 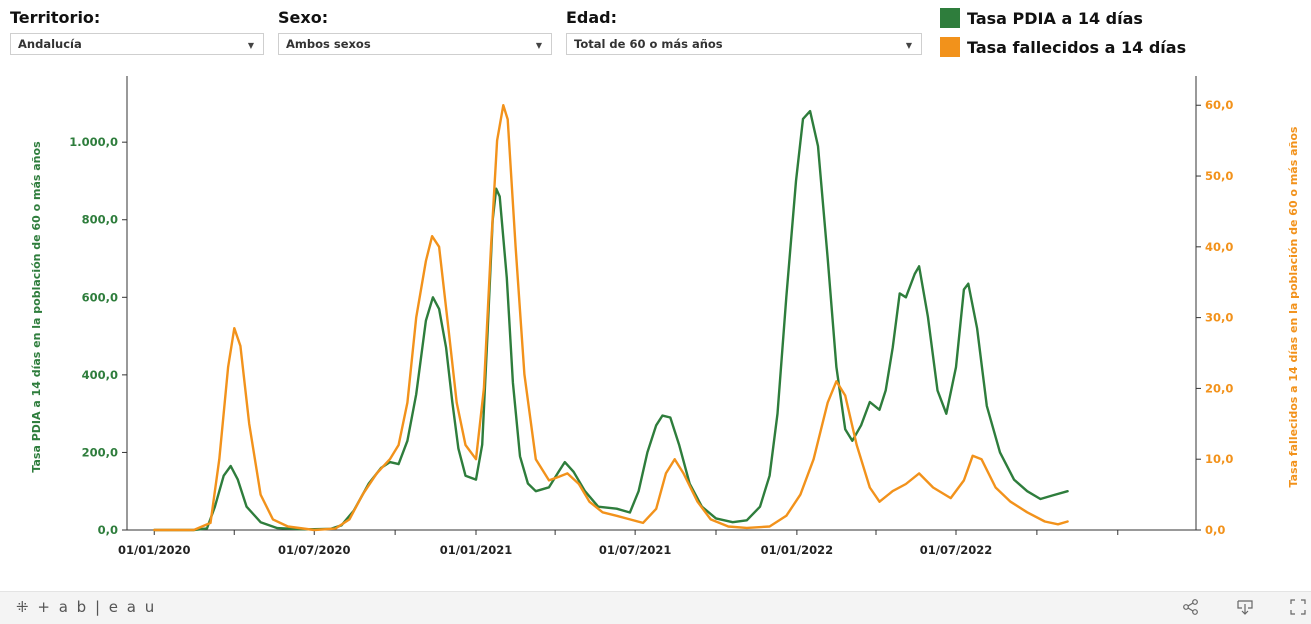 I want to click on x-tick-label: 01/07/2022, so click(x=956, y=550).